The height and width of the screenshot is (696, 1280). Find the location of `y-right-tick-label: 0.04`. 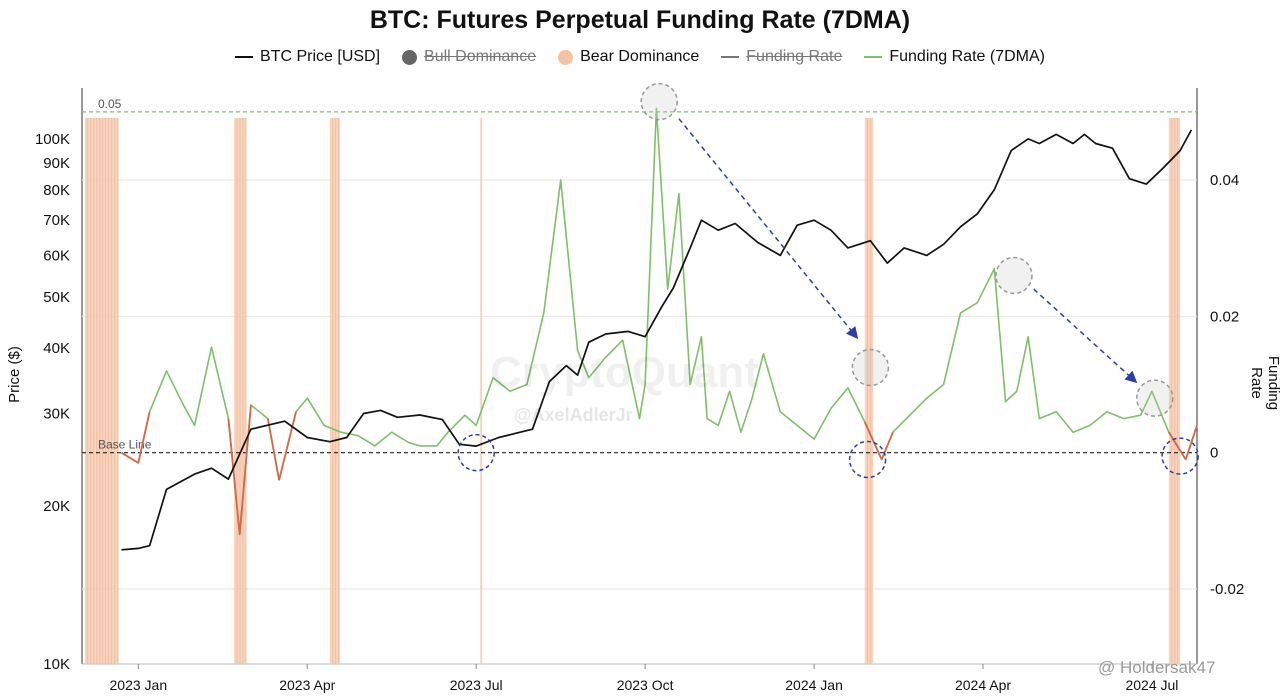

y-right-tick-label: 0.04 is located at coordinates (1224, 180).